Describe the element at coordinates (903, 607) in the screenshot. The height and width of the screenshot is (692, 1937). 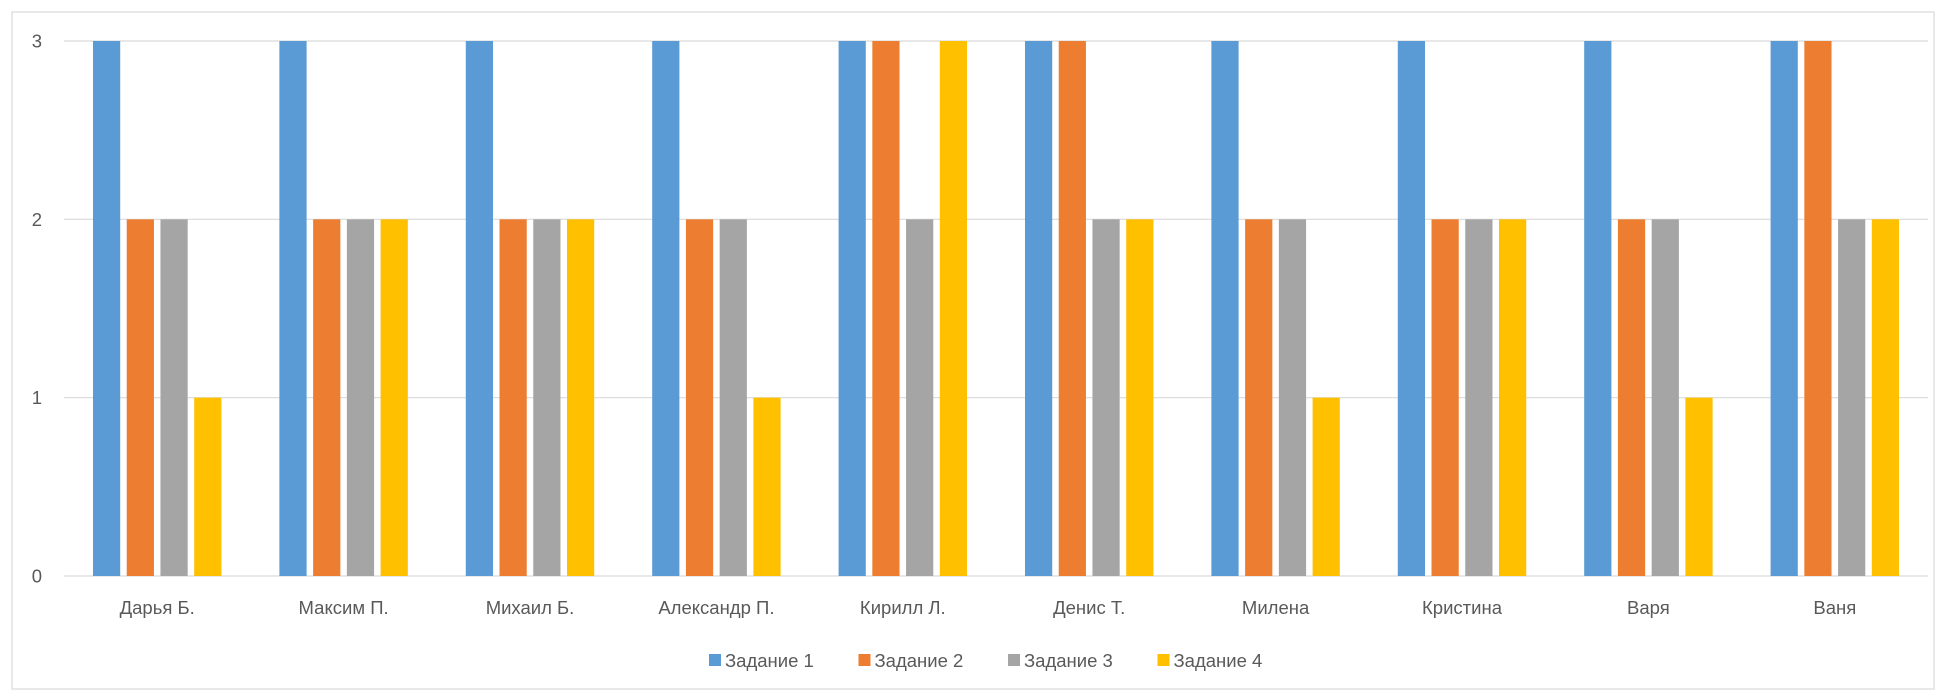
I see `x-category-label: Кирилл Л.` at that location.